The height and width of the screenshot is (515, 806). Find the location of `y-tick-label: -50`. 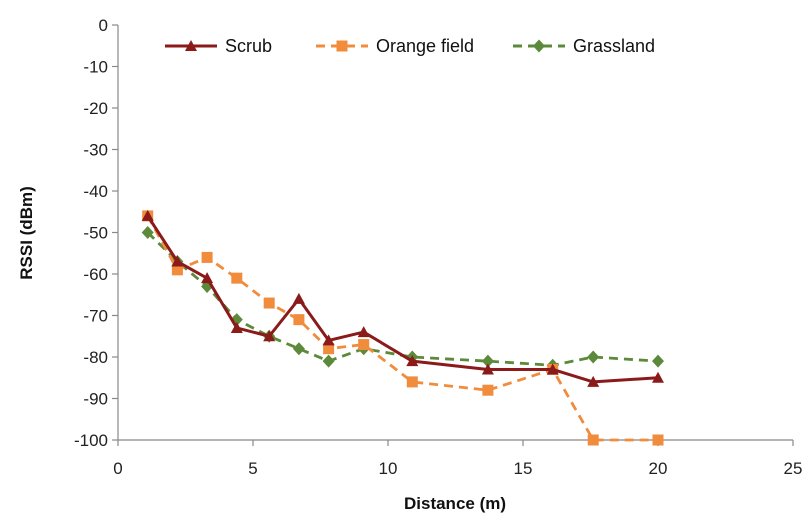

y-tick-label: -50 is located at coordinates (95, 233).